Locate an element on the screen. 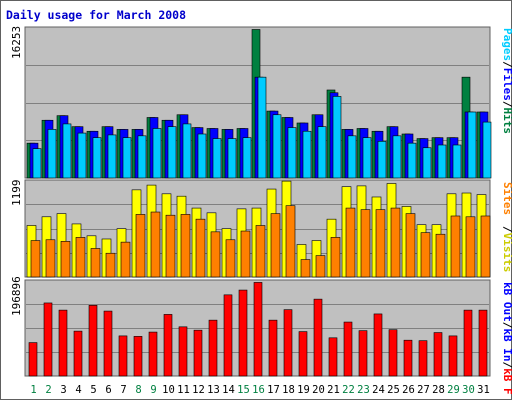  legend-top: Pages/Files/Hits is located at coordinates (506, 81).